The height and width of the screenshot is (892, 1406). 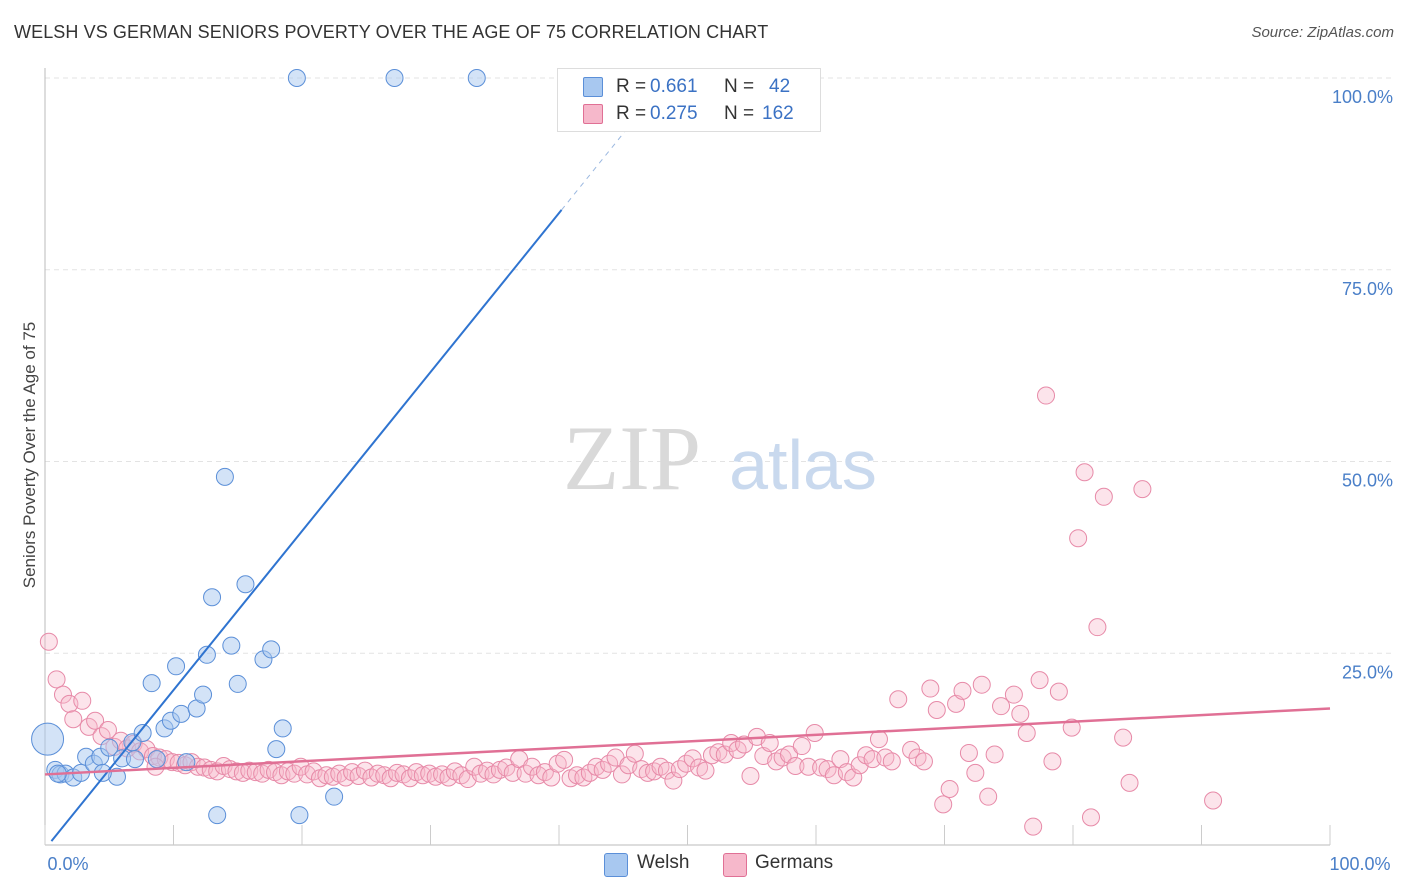 I want to click on germans-legend-label: Germans, so click(x=794, y=862).